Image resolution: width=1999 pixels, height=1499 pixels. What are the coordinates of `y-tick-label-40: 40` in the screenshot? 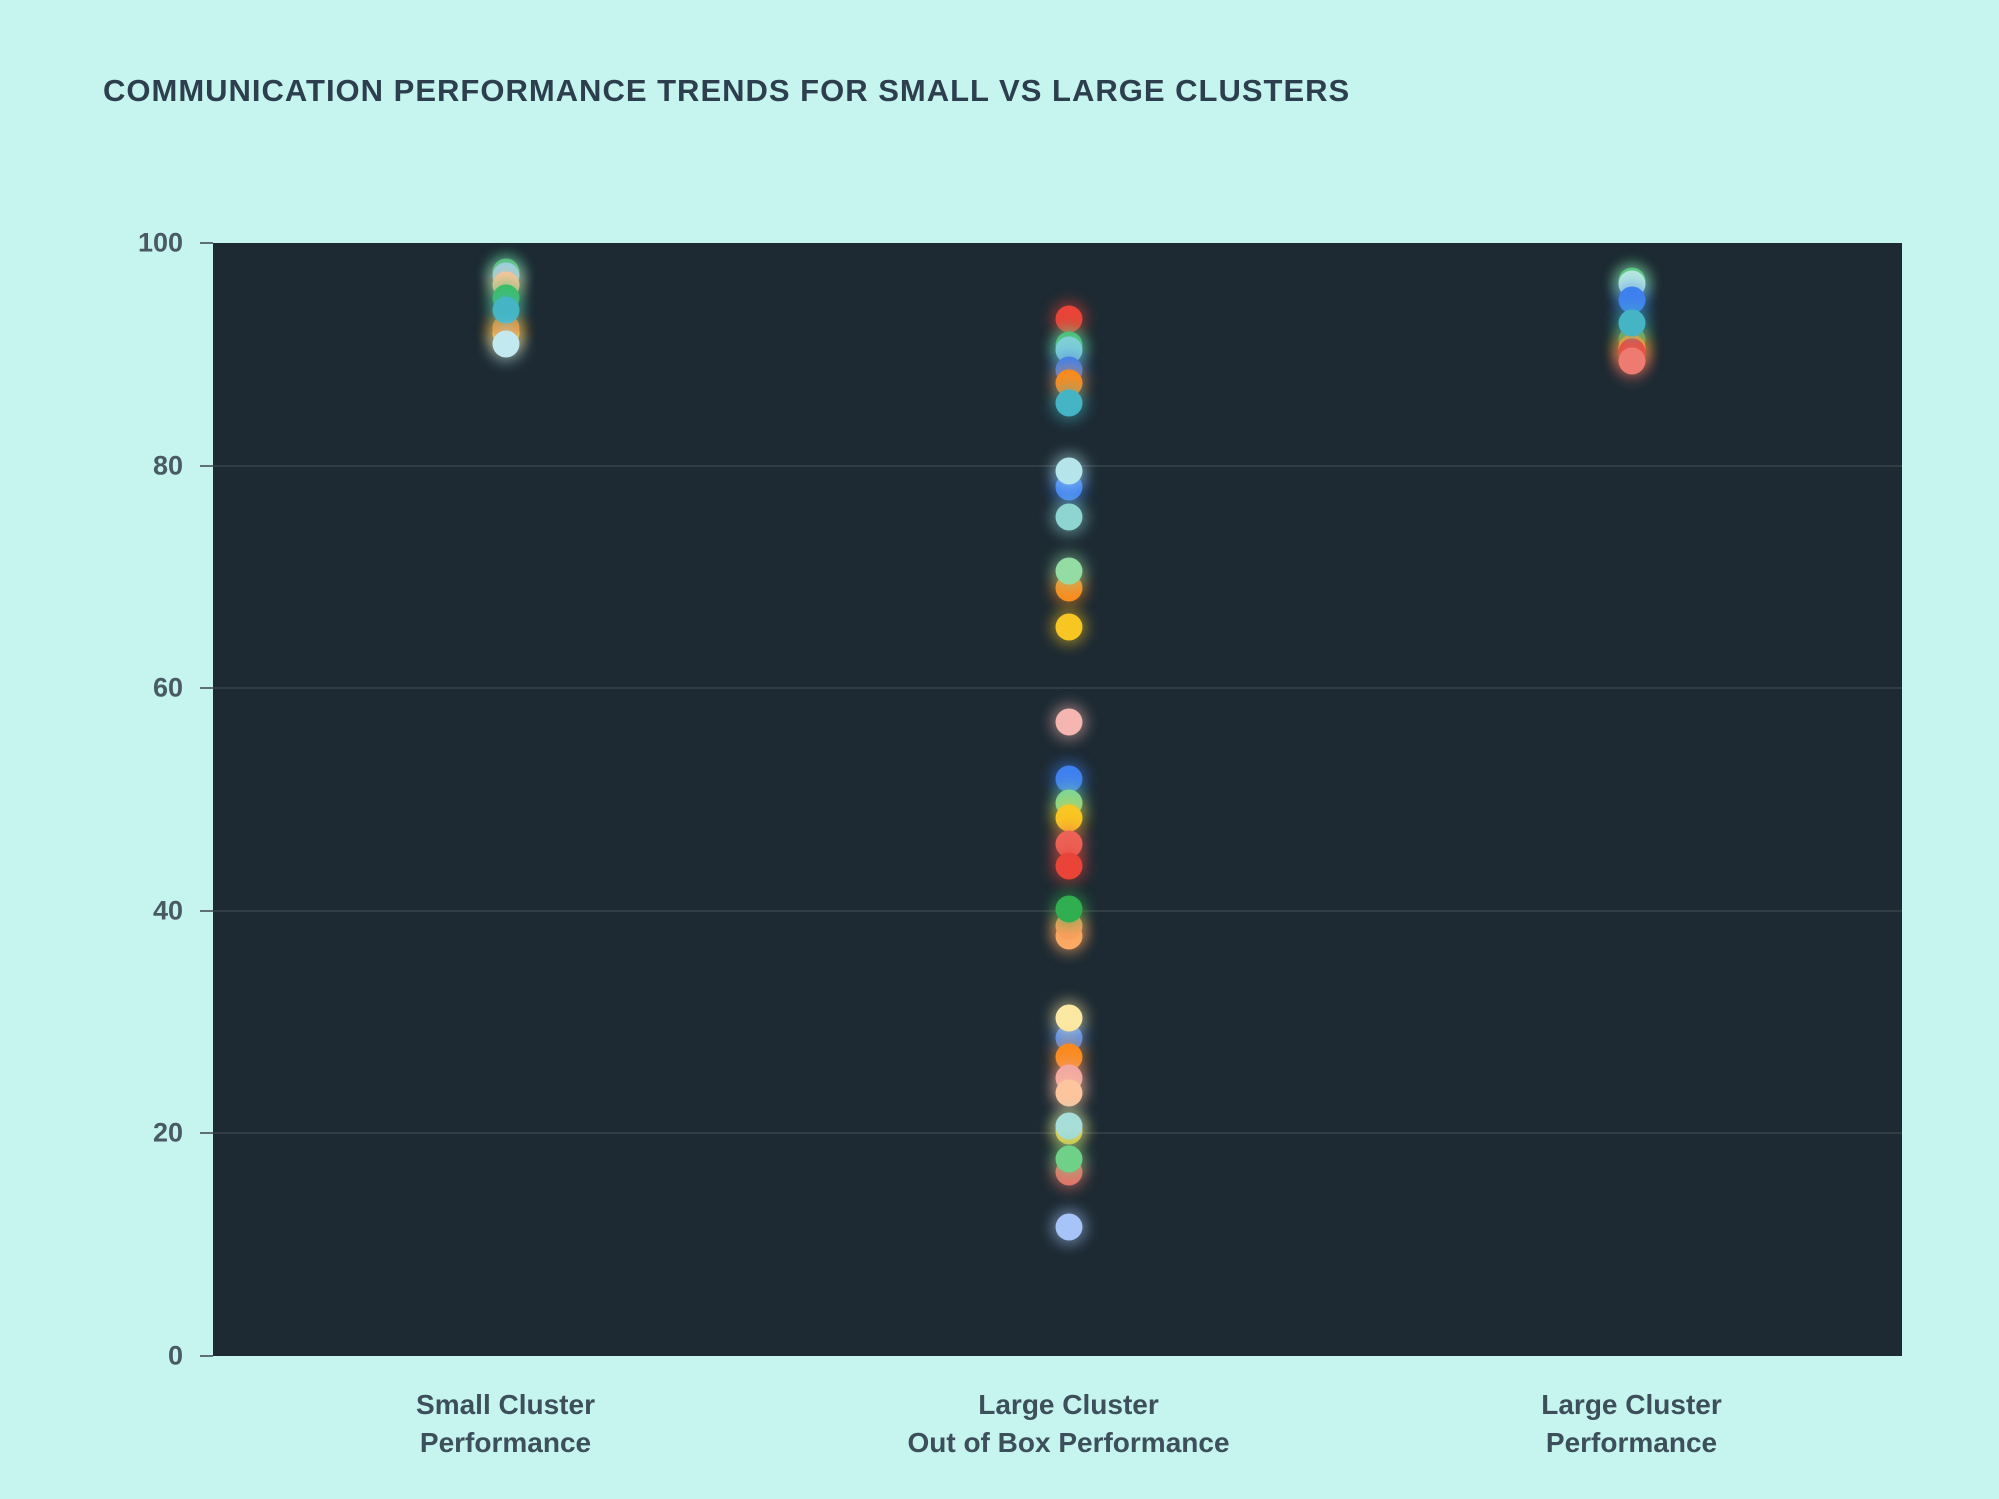 It's located at (167, 910).